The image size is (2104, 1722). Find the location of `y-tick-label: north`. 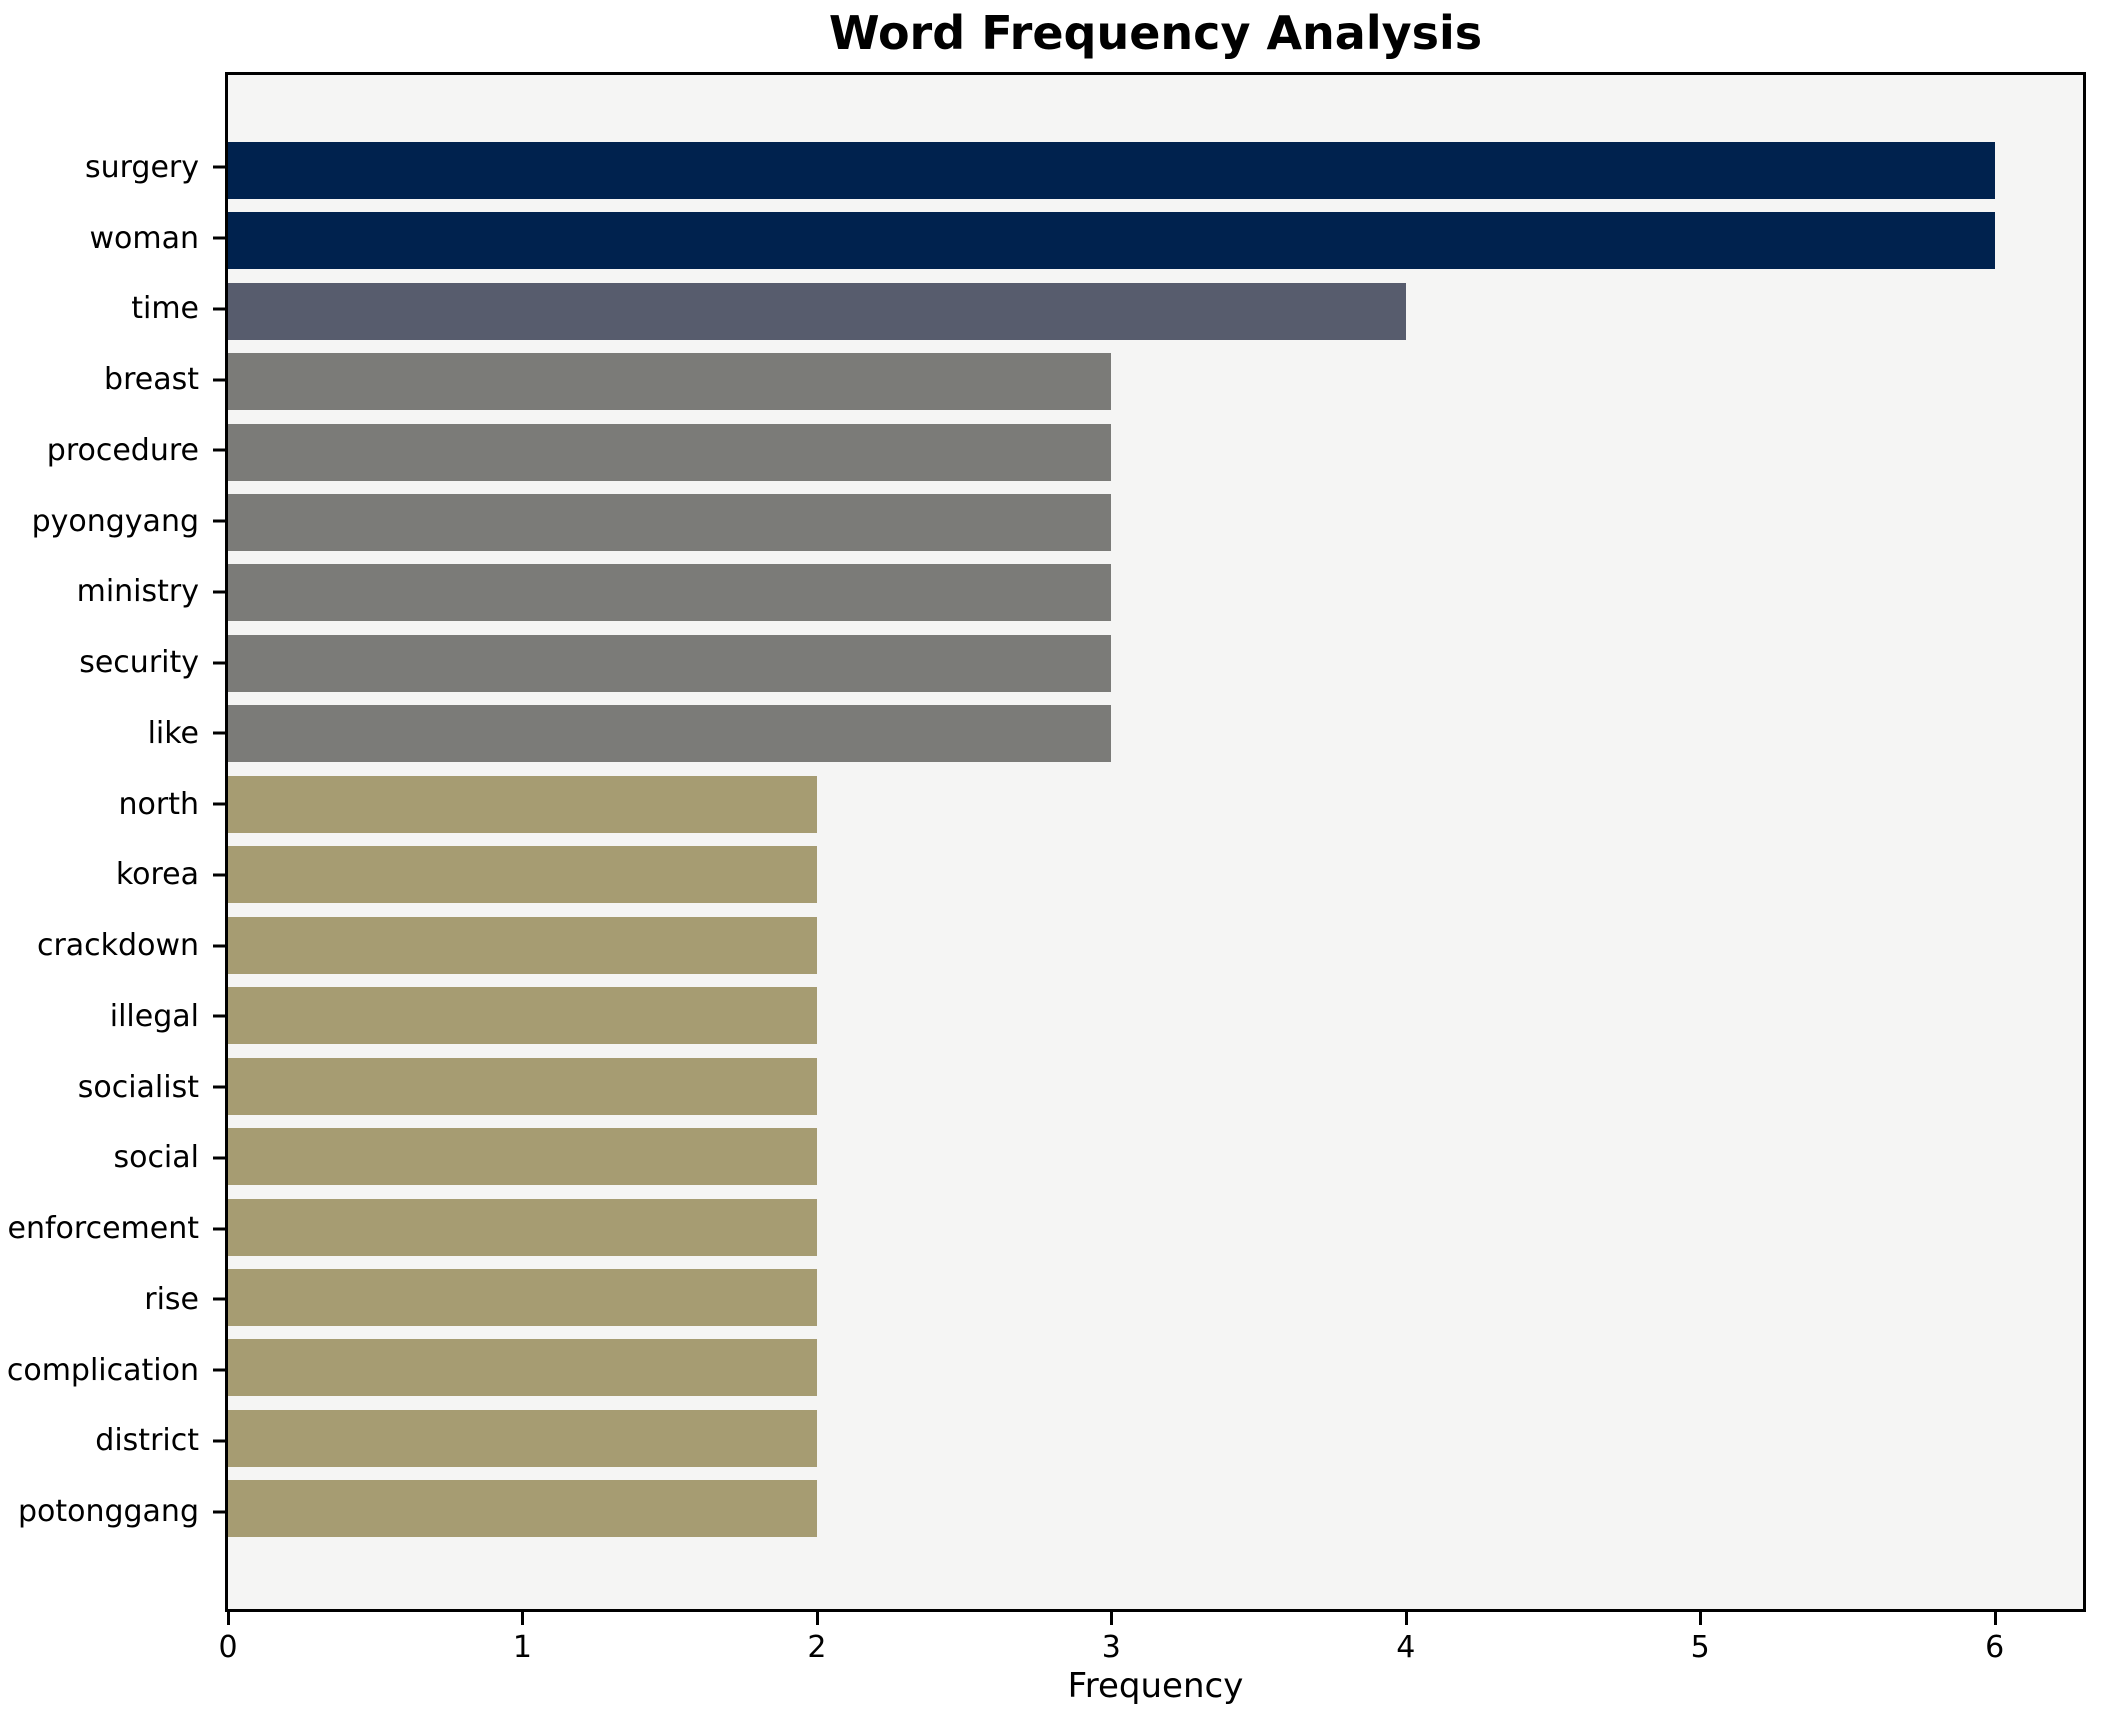

y-tick-label: north is located at coordinates (158, 804).